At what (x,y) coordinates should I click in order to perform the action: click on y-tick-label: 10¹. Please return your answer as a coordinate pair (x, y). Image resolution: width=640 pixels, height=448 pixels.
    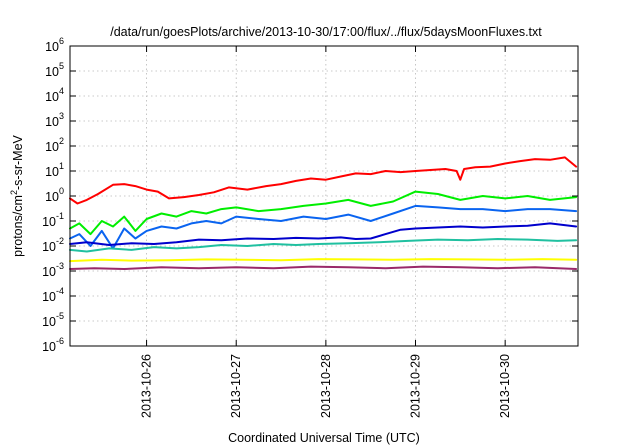
    Looking at the image, I should click on (54, 170).